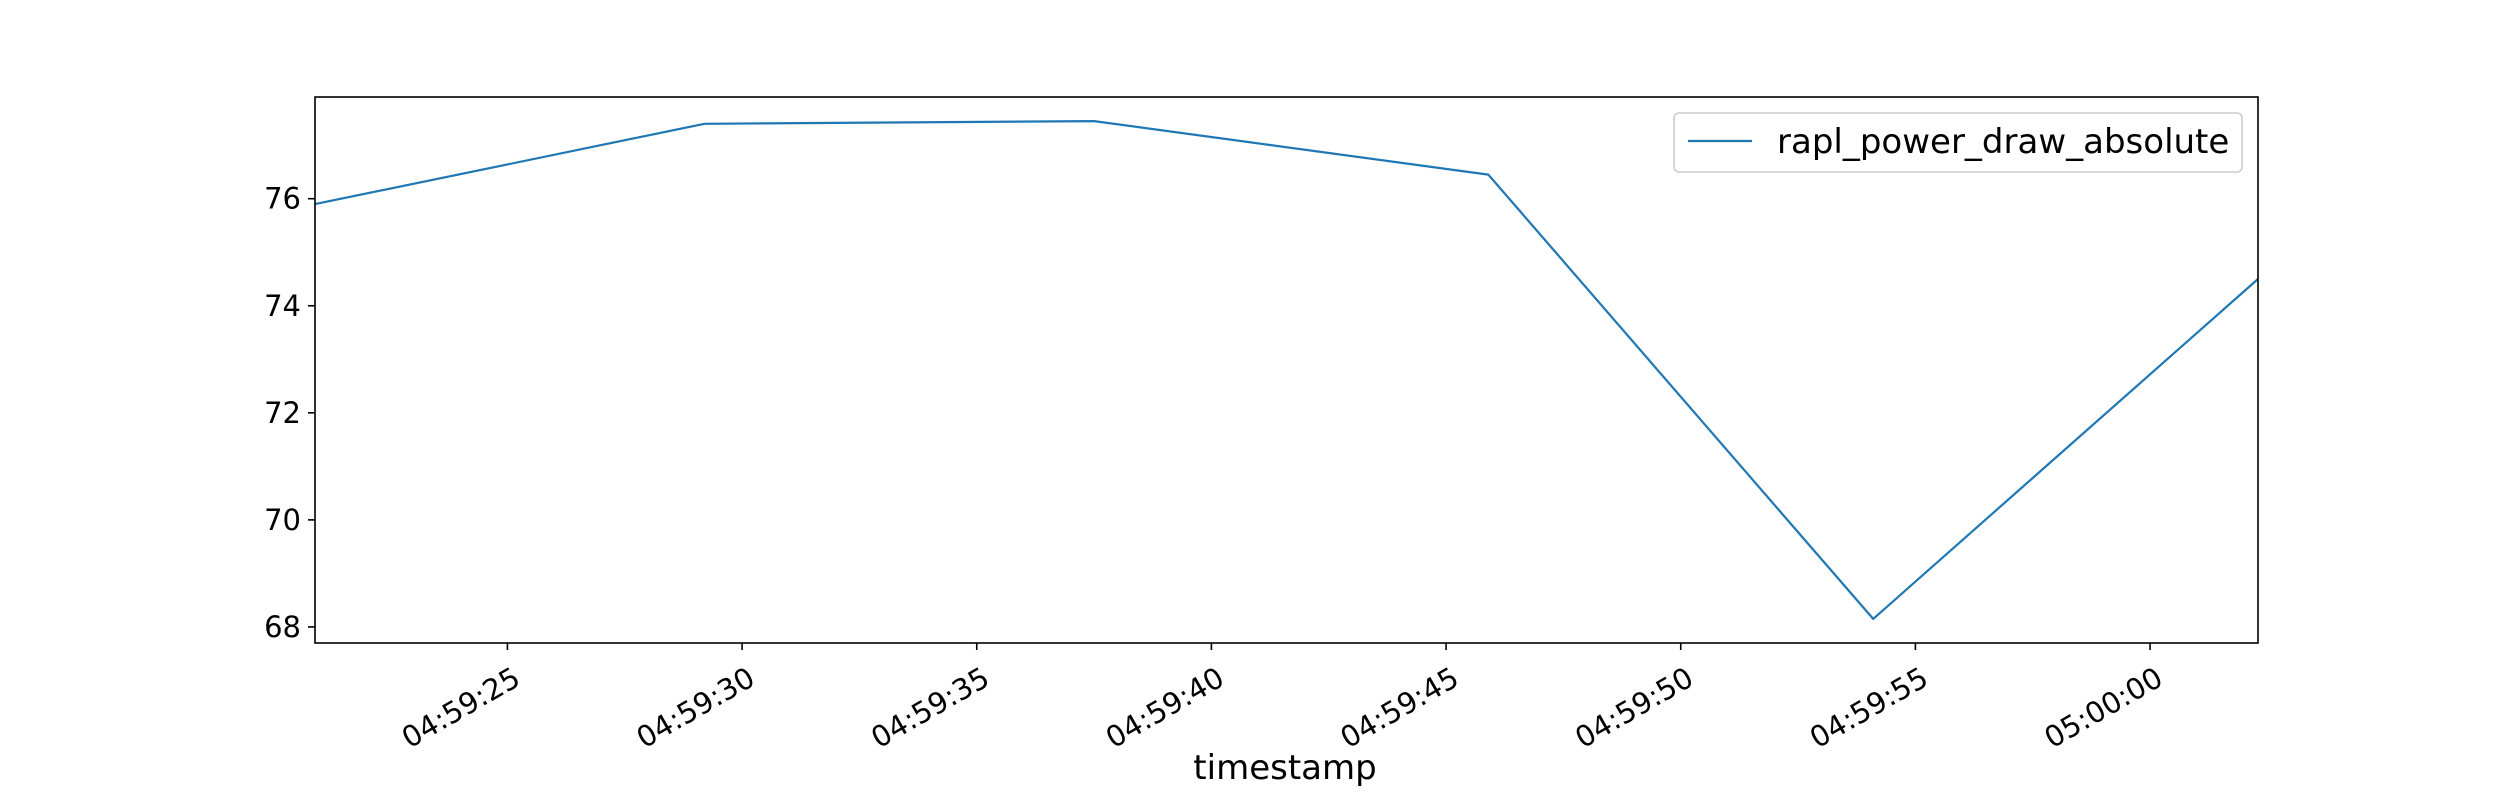  What do you see at coordinates (461, 707) in the screenshot?
I see `x-tick-label: 04:59:25` at bounding box center [461, 707].